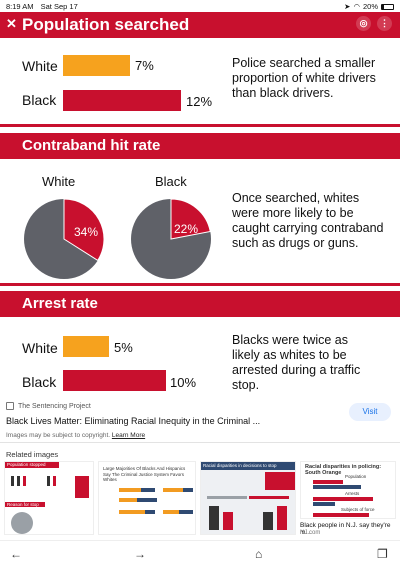 This screenshot has width=400, height=573. I want to click on section-header-population-searched: ✕ Population searched ◎ ⋮, so click(200, 25).